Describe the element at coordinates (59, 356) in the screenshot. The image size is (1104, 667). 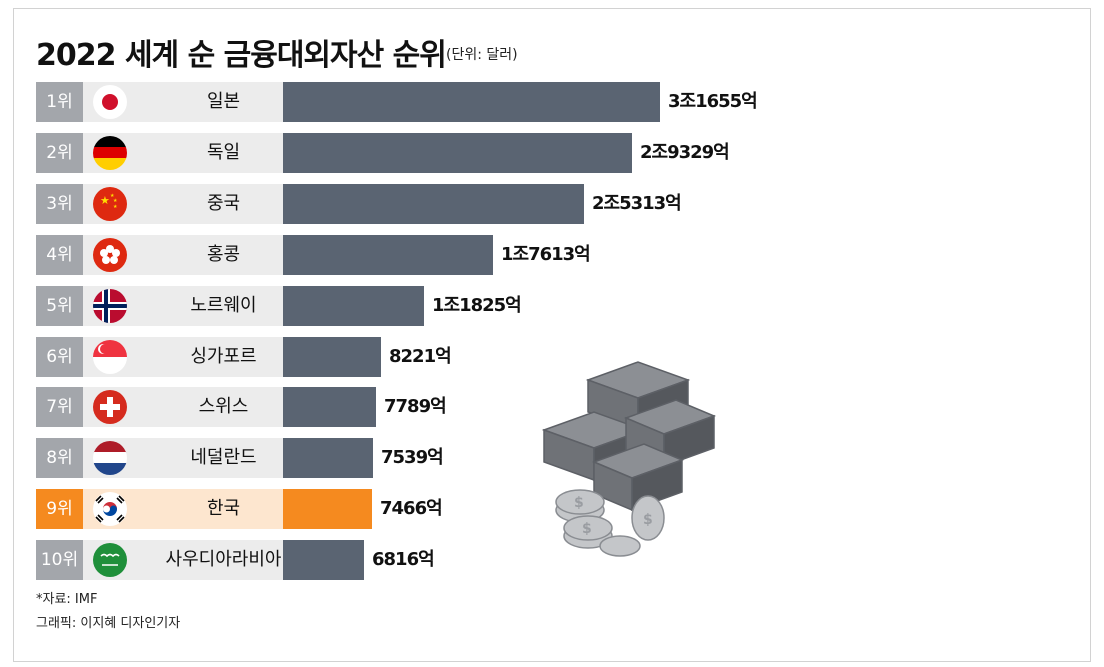
I see `rank-label: 6위` at that location.